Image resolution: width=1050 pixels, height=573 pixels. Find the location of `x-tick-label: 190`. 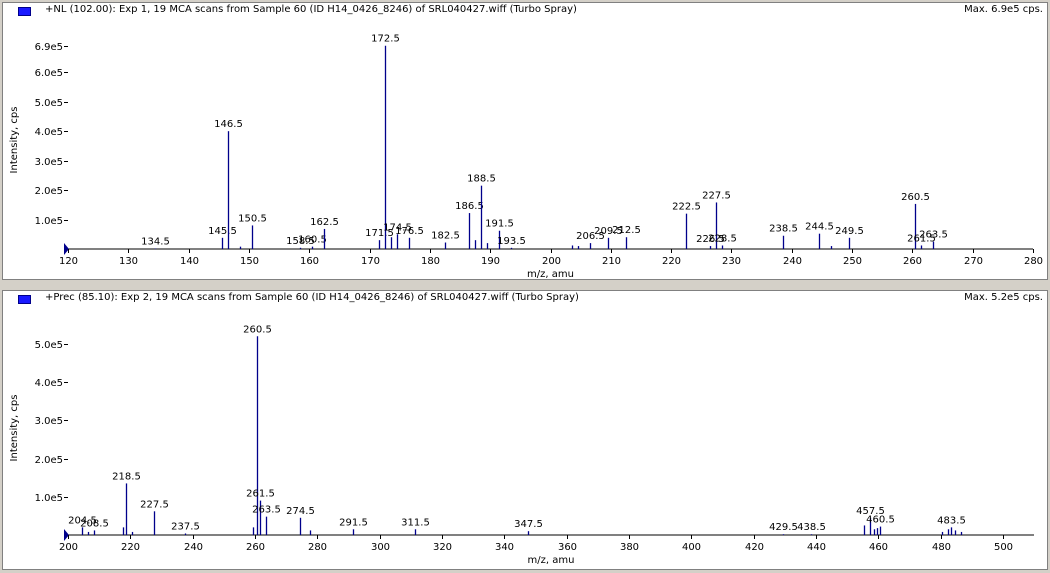

x-tick-label: 190 is located at coordinates (490, 261).